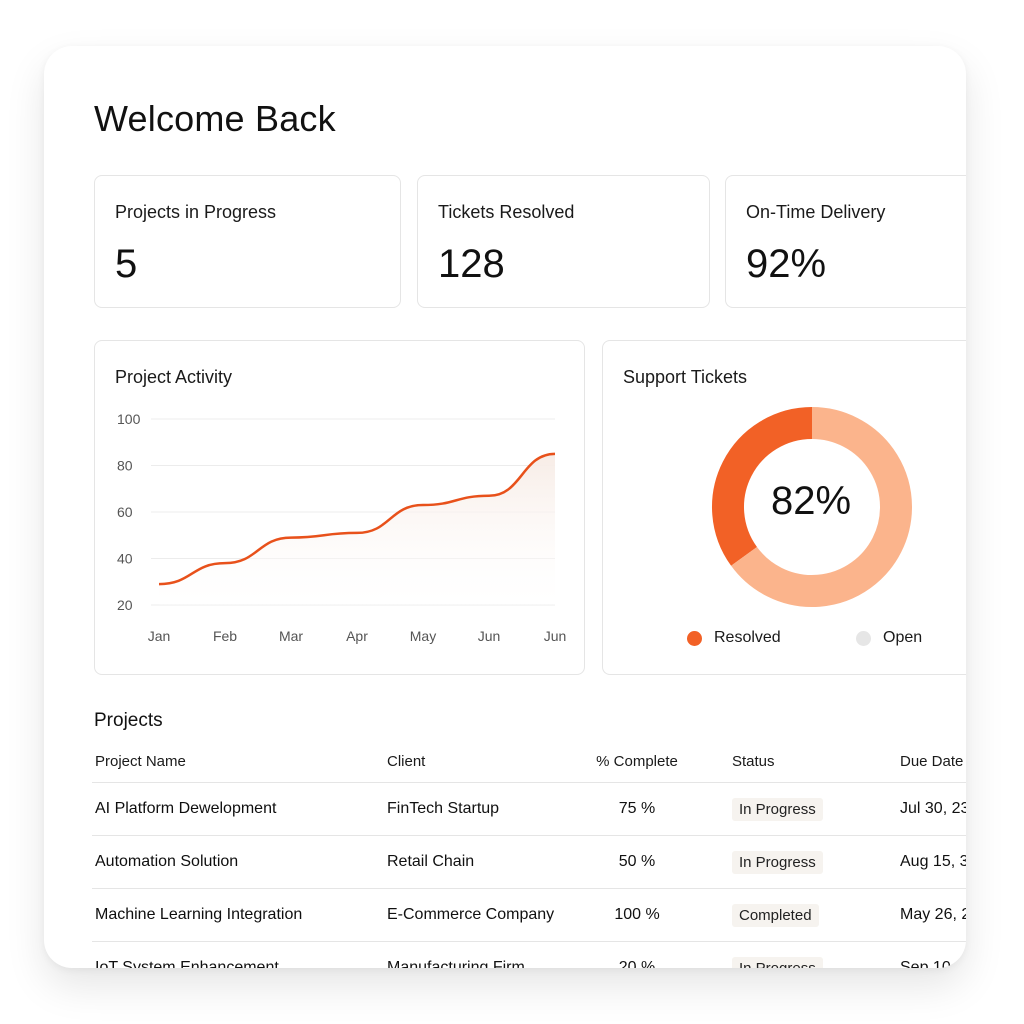 The width and height of the screenshot is (1024, 1024). I want to click on project-due-date: Sep 10, so click(925, 963).